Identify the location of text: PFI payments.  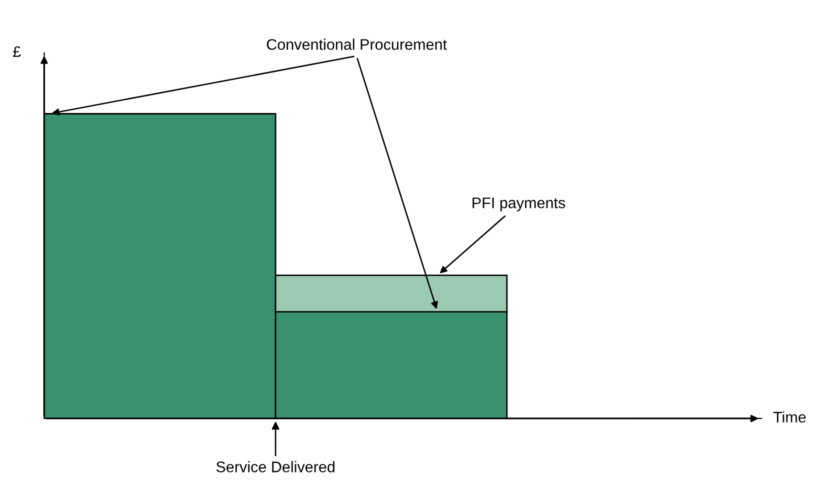
(519, 205).